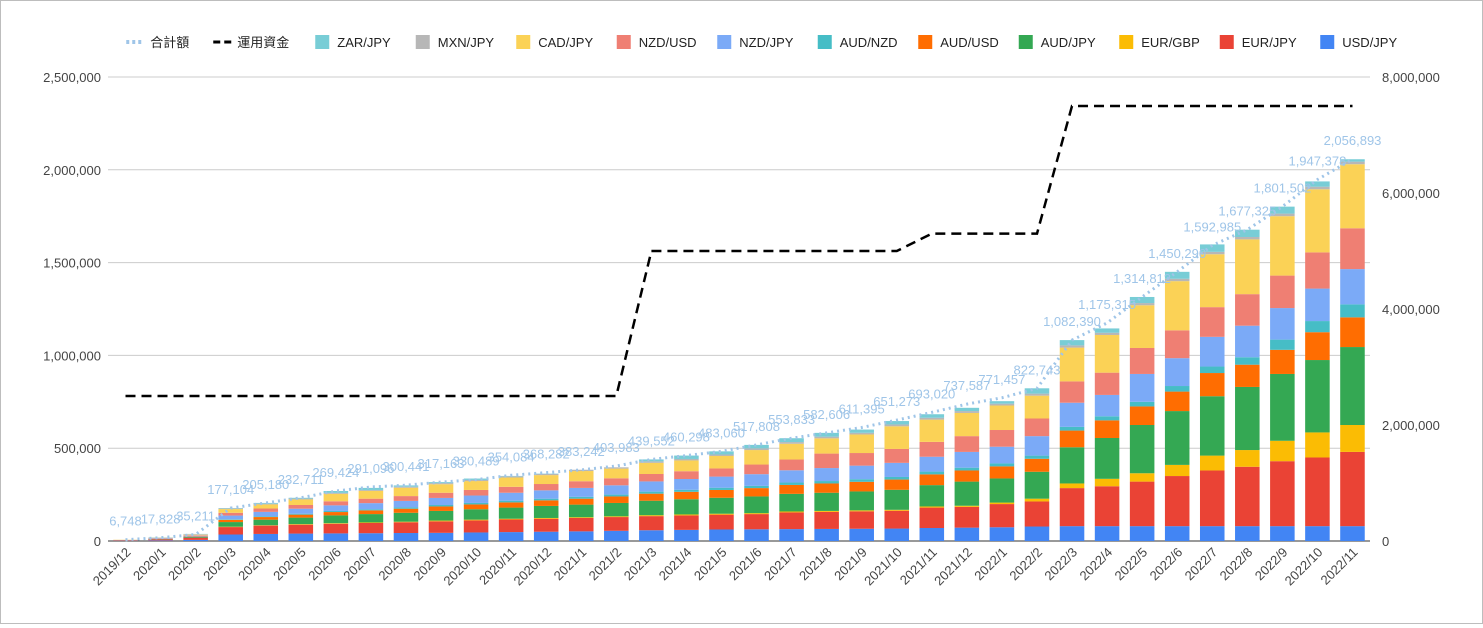 This screenshot has height=628, width=1483. Describe the element at coordinates (581, 502) in the screenshot. I see `bar-aud-usd-2021/1` at that location.